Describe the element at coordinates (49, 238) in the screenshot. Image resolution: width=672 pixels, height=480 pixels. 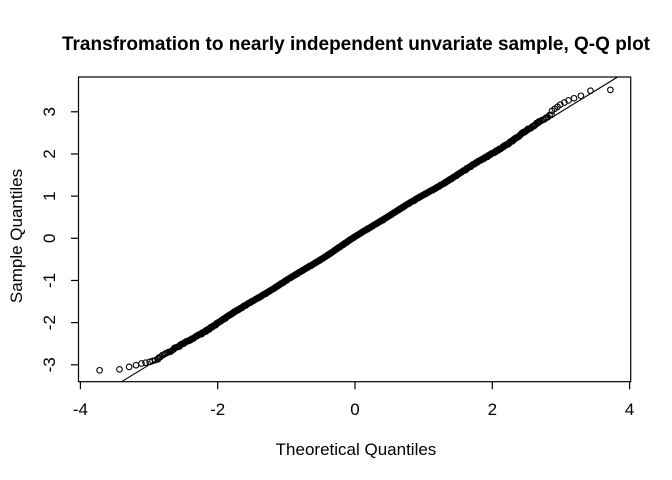
I see `y-tick-label: 0` at that location.